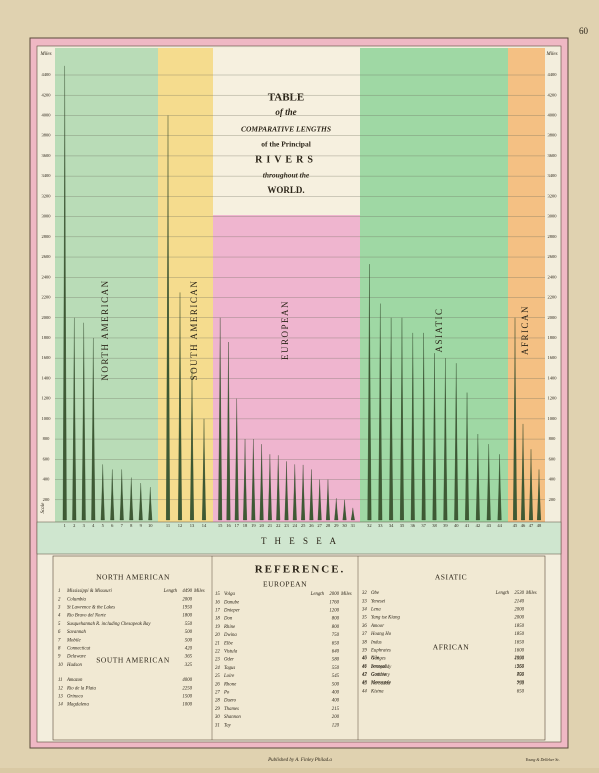 The image size is (599, 773). Describe the element at coordinates (112, 525) in the screenshot. I see `river-number: 6` at that location.